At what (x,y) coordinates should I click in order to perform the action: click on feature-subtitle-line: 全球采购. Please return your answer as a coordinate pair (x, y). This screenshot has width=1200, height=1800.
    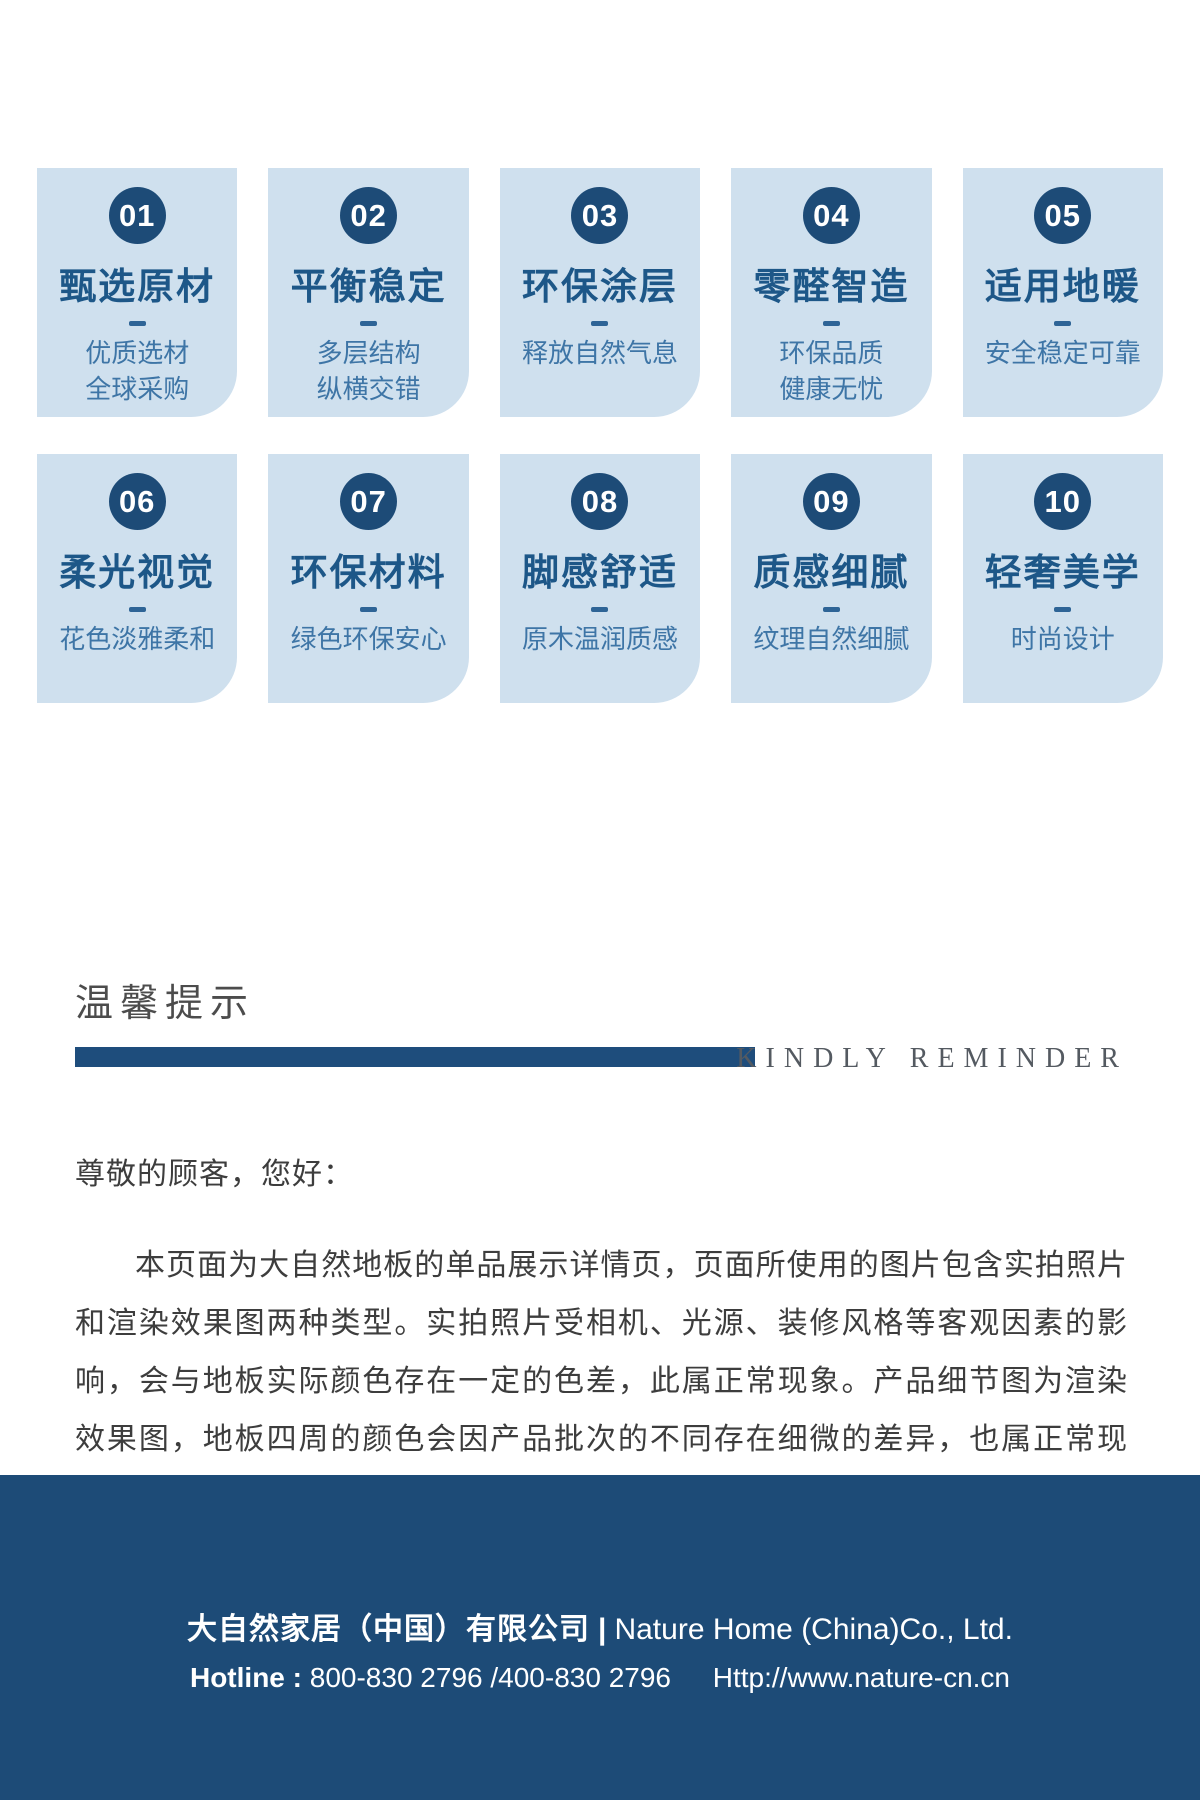
    Looking at the image, I should click on (137, 389).